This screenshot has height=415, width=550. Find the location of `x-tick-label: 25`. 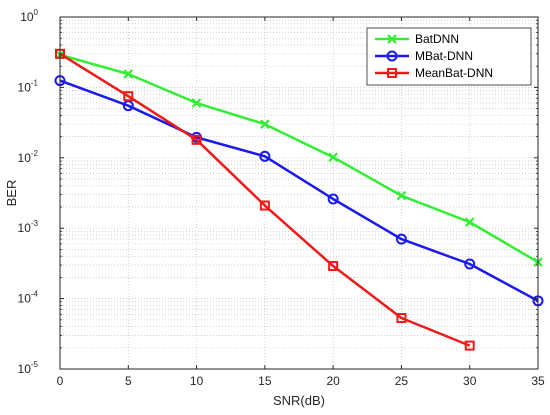

x-tick-label: 25 is located at coordinates (402, 381).